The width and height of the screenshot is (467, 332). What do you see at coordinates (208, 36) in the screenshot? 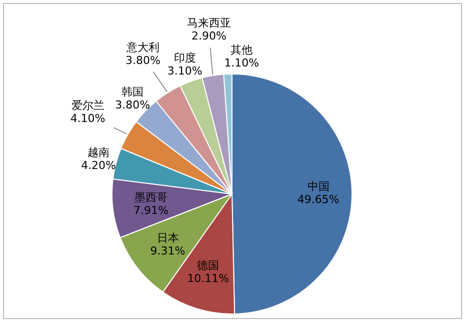
I see `data-label: 2.90%` at bounding box center [208, 36].